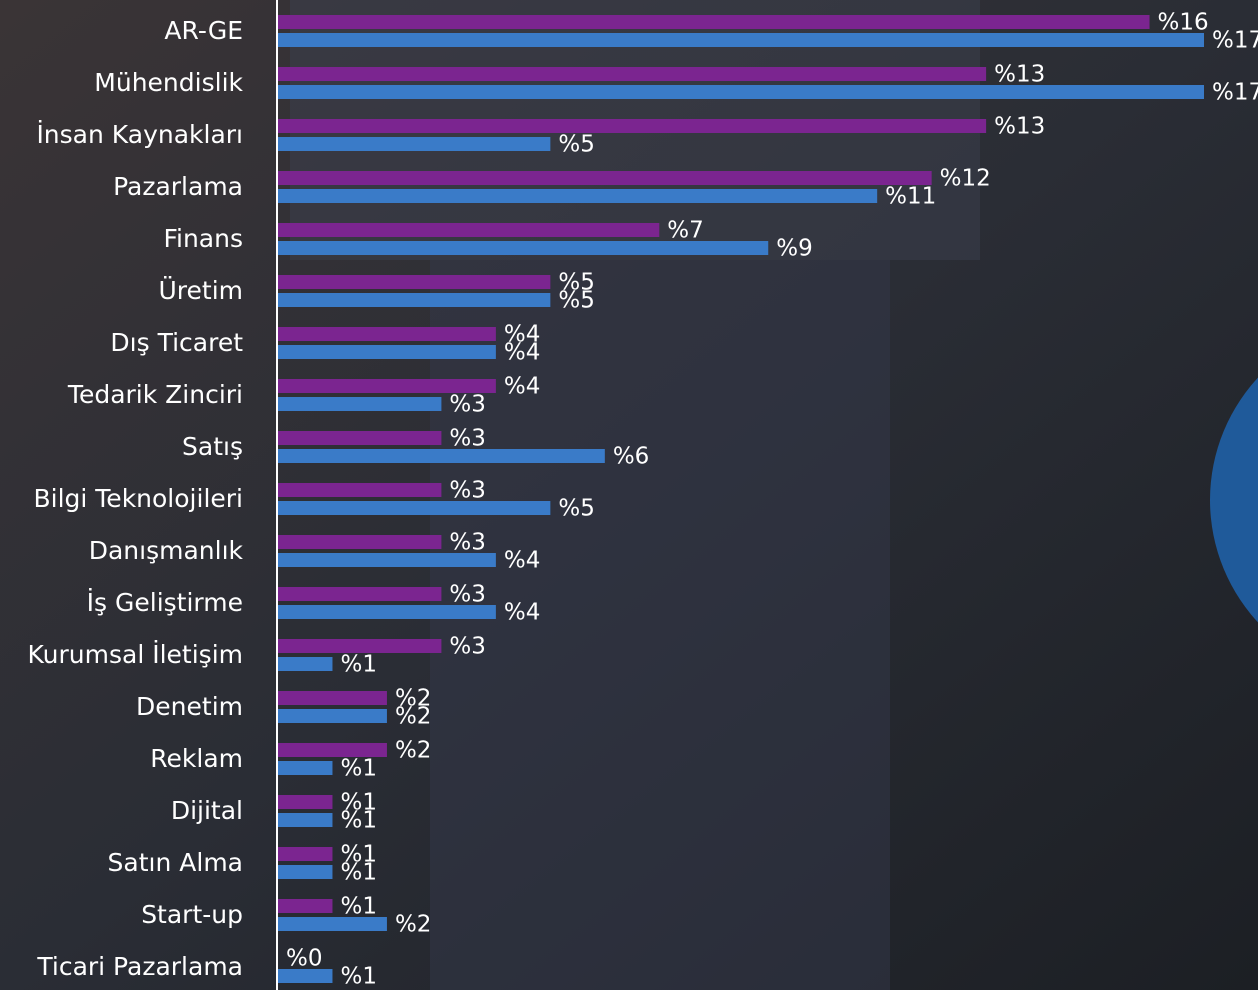 The image size is (1258, 994). What do you see at coordinates (138, 498) in the screenshot?
I see `category-label: Bilgi Teknolojileri` at bounding box center [138, 498].